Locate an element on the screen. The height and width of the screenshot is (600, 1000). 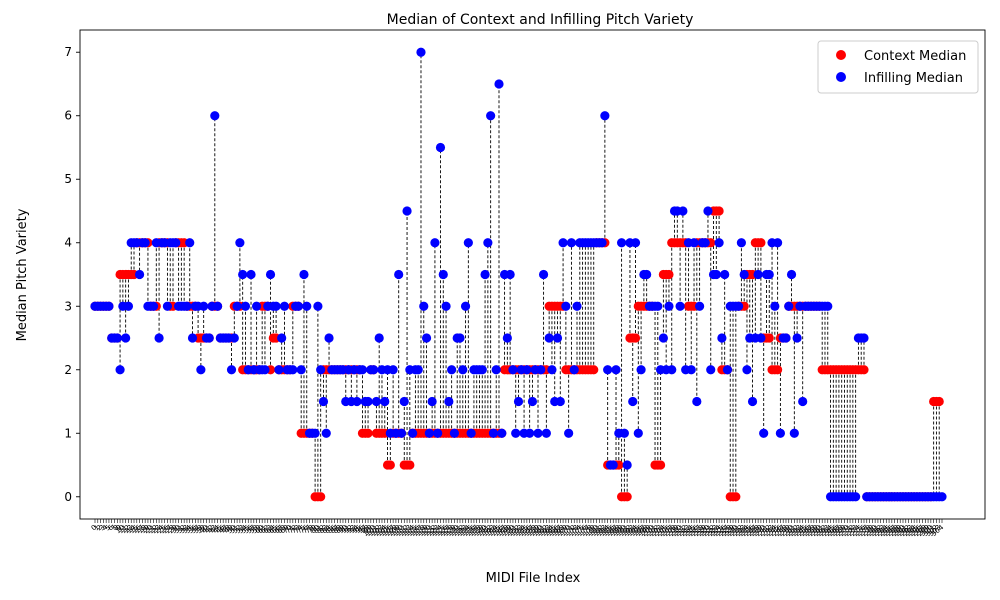
x-tick-label: 31 is located at coordinates (179, 529).